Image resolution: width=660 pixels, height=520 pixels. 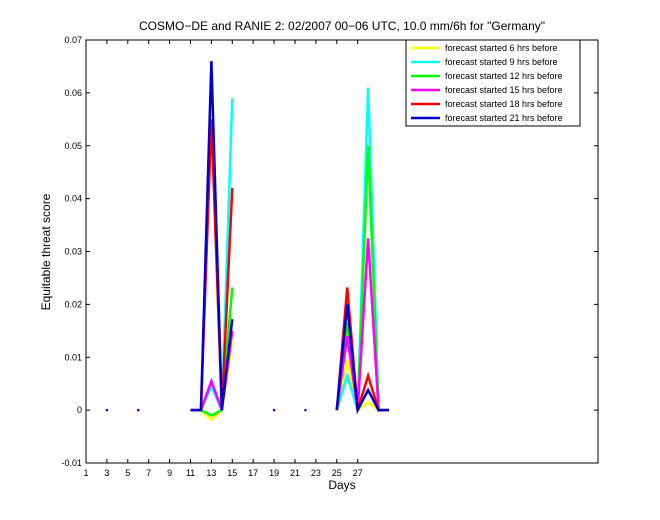 What do you see at coordinates (341, 485) in the screenshot?
I see `x-axis-label: Days` at bounding box center [341, 485].